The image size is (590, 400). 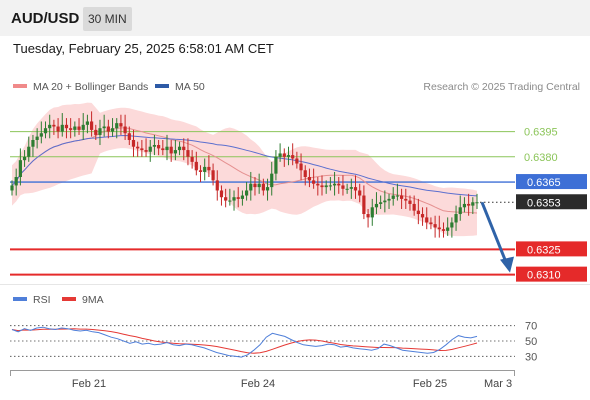 I want to click on header-bar: AUD/USD 30 MIN, so click(x=295, y=18).